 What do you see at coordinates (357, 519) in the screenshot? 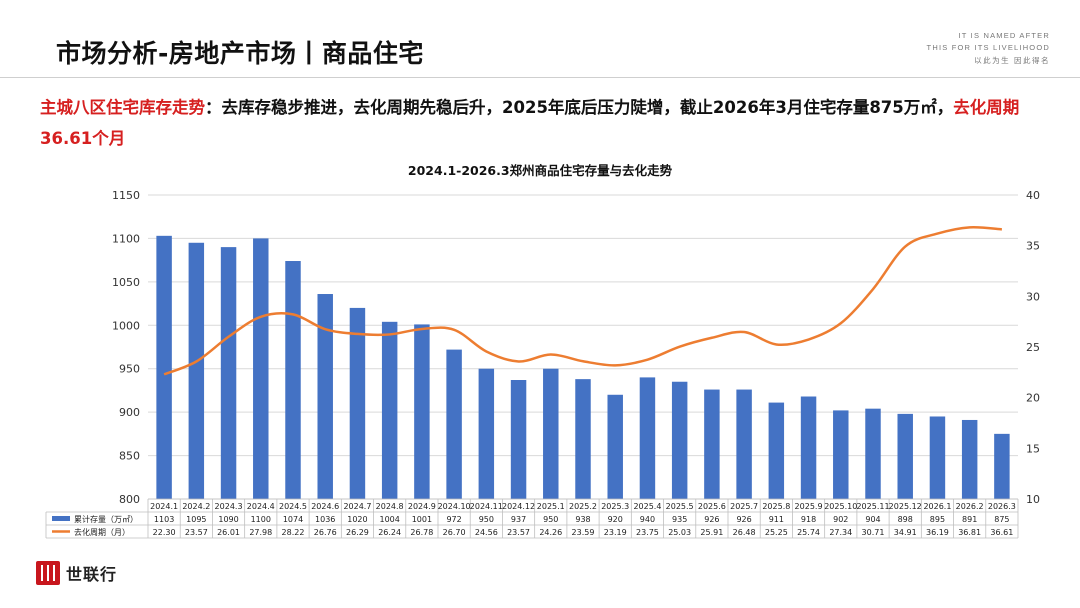
I see `data-label-bar: 1020` at bounding box center [357, 519].